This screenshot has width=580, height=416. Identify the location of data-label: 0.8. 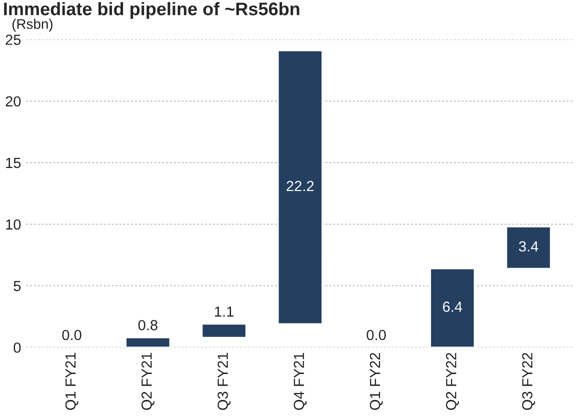
(148, 325).